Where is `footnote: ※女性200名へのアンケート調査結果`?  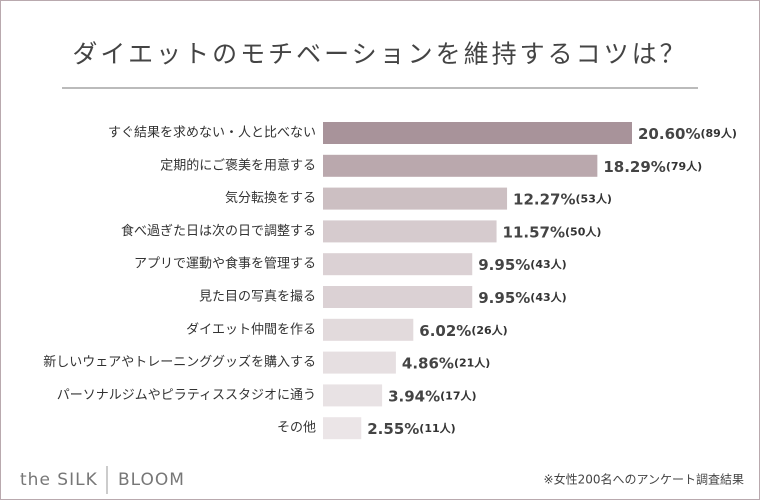
footnote: ※女性200名へのアンケート調査結果 is located at coordinates (644, 479).